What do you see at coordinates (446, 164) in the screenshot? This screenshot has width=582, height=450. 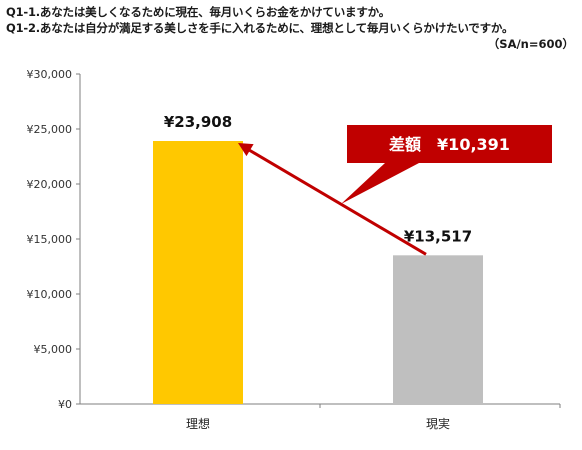 I see `callout-box` at bounding box center [446, 164].